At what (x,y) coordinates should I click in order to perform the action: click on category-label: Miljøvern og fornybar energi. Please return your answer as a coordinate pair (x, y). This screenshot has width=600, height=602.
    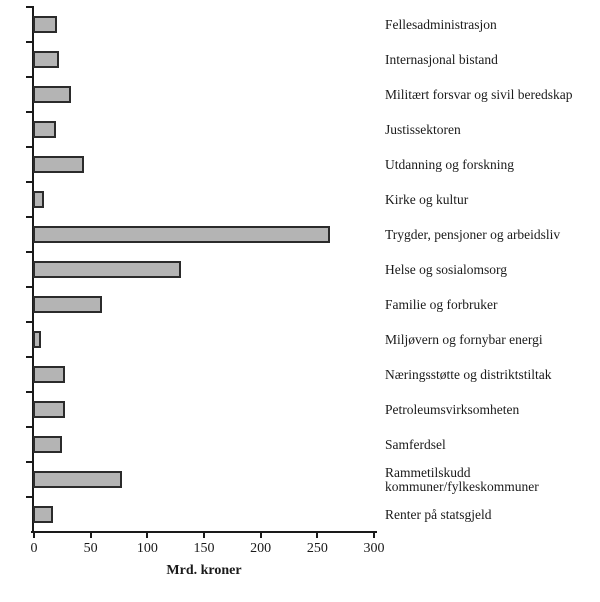
    Looking at the image, I should click on (464, 339).